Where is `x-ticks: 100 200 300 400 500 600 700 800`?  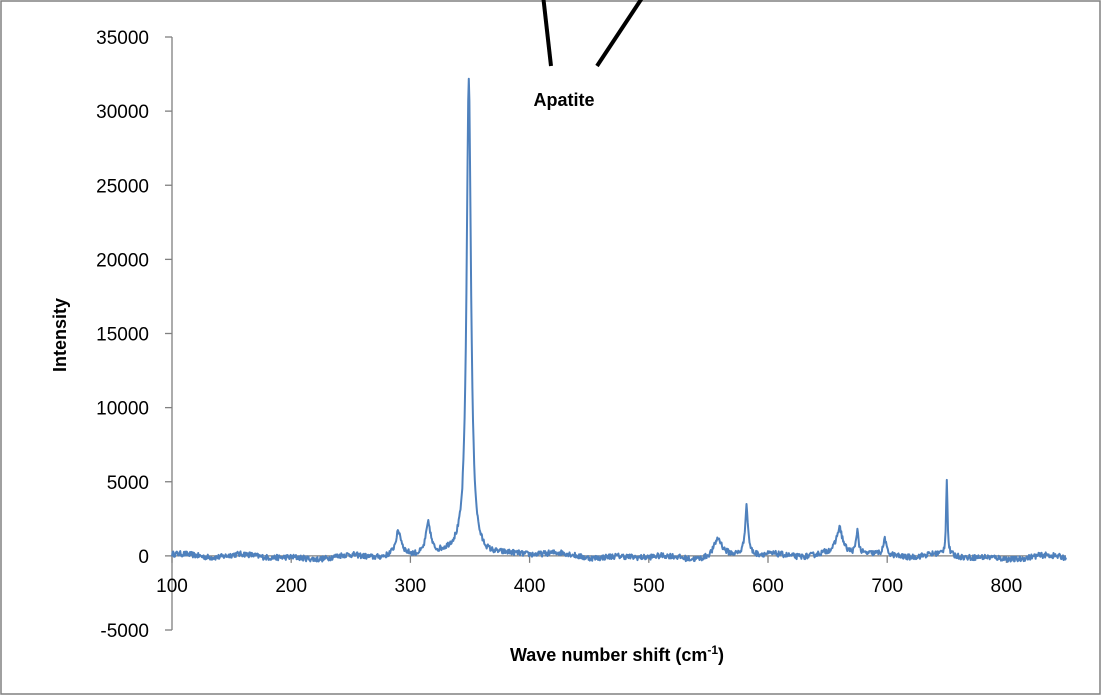 x-ticks: 100 200 300 400 500 600 700 800 is located at coordinates (589, 576).